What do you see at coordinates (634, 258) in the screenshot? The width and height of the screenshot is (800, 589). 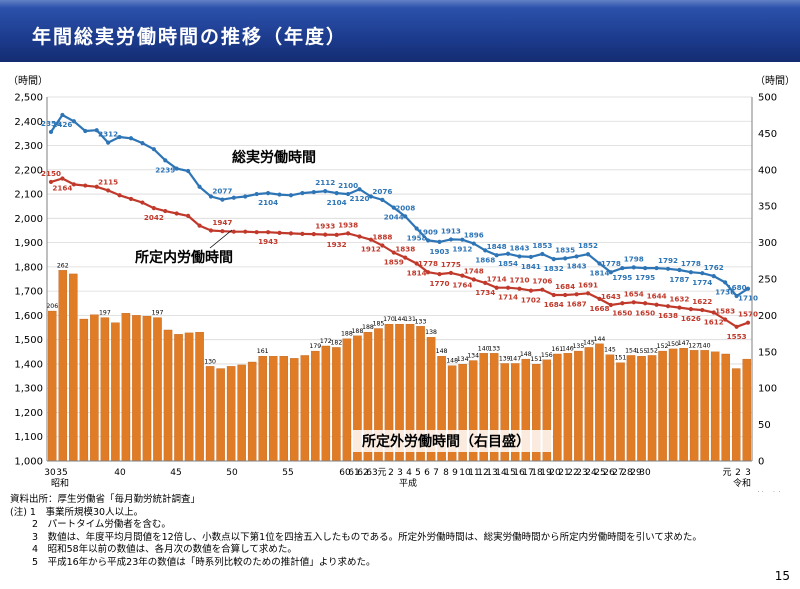 I see `total-data-label: 1798` at bounding box center [634, 258].